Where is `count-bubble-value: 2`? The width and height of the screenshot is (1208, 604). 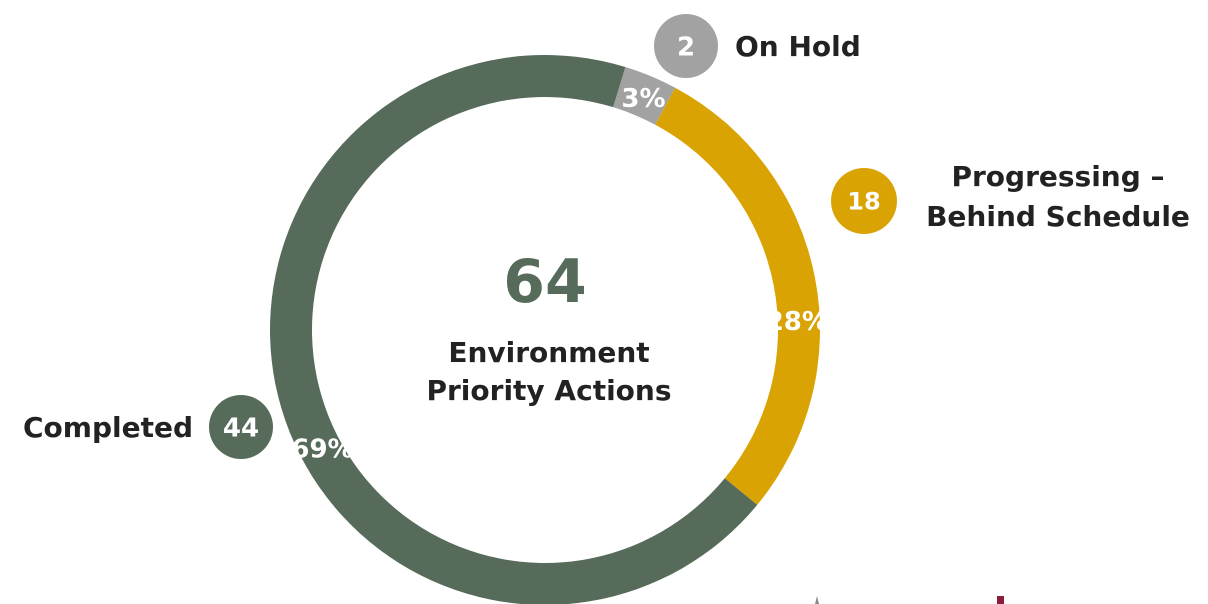
count-bubble-value: 2 is located at coordinates (686, 47).